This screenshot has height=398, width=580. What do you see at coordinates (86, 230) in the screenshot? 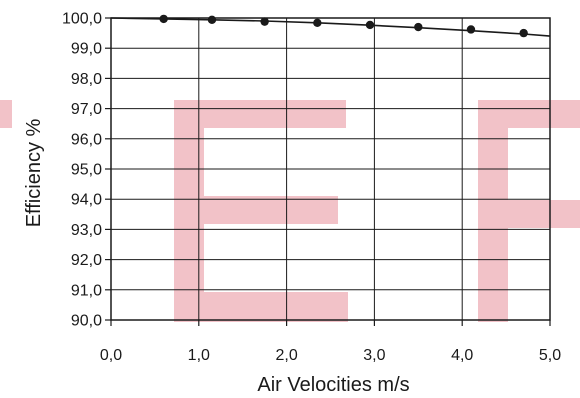
I see `y-tick-label: 93,0` at bounding box center [86, 230].